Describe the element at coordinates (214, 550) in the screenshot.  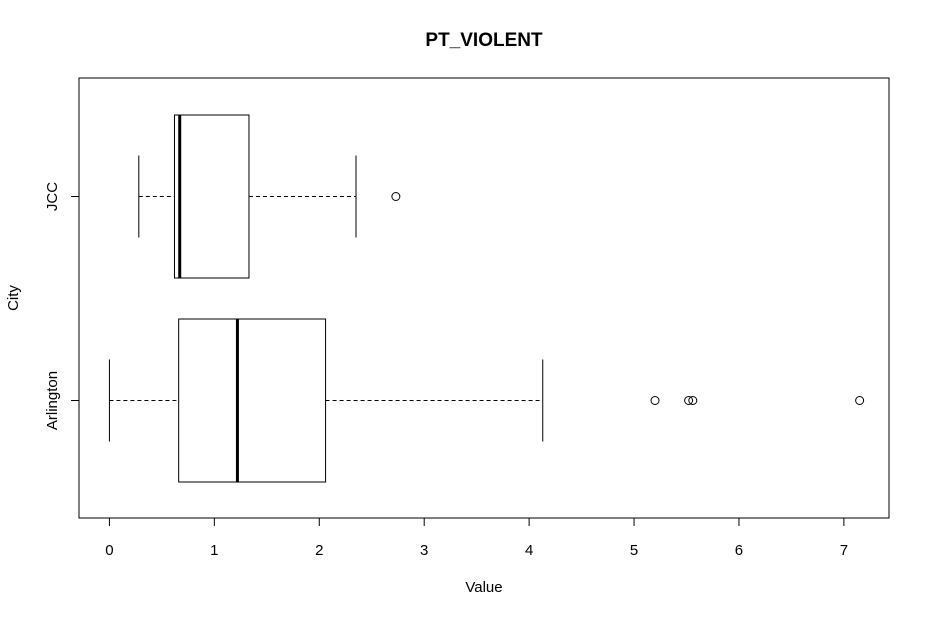
I see `x-tick-label: 1` at that location.